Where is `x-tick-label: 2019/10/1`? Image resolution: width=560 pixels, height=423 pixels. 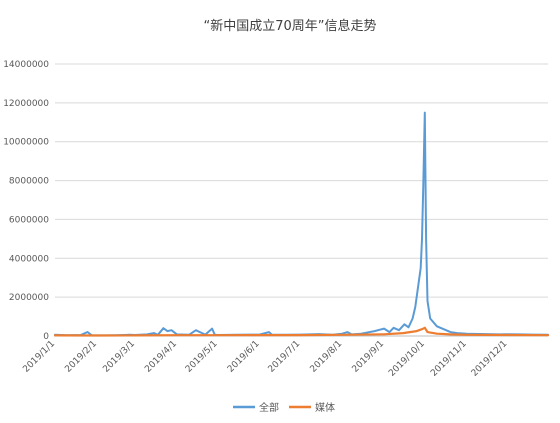
x-tick-label: 2019/10/1 is located at coordinates (407, 359).